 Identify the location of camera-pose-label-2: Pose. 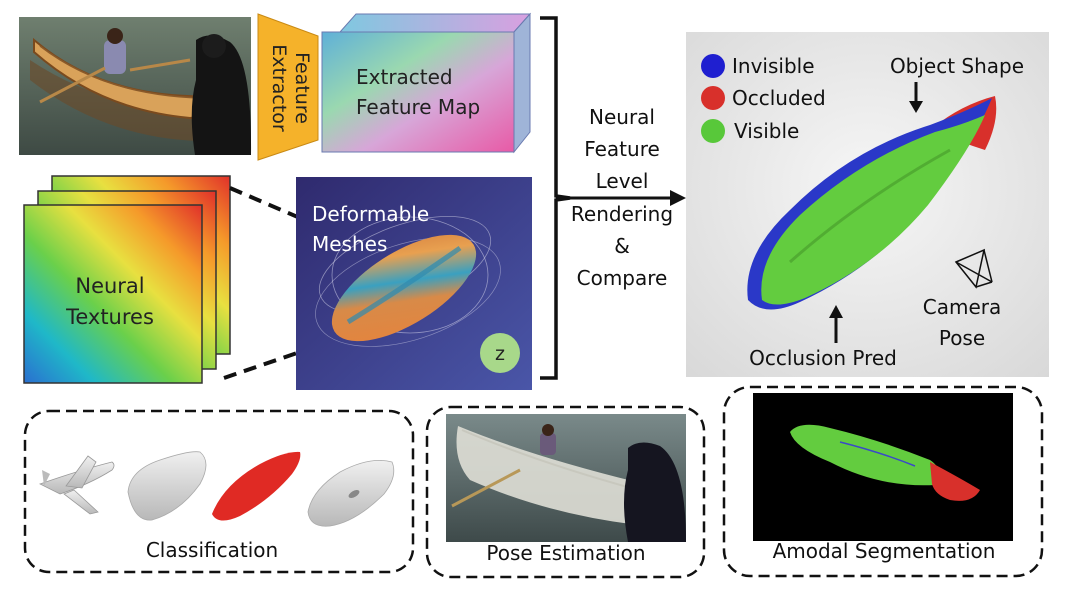
(962, 338).